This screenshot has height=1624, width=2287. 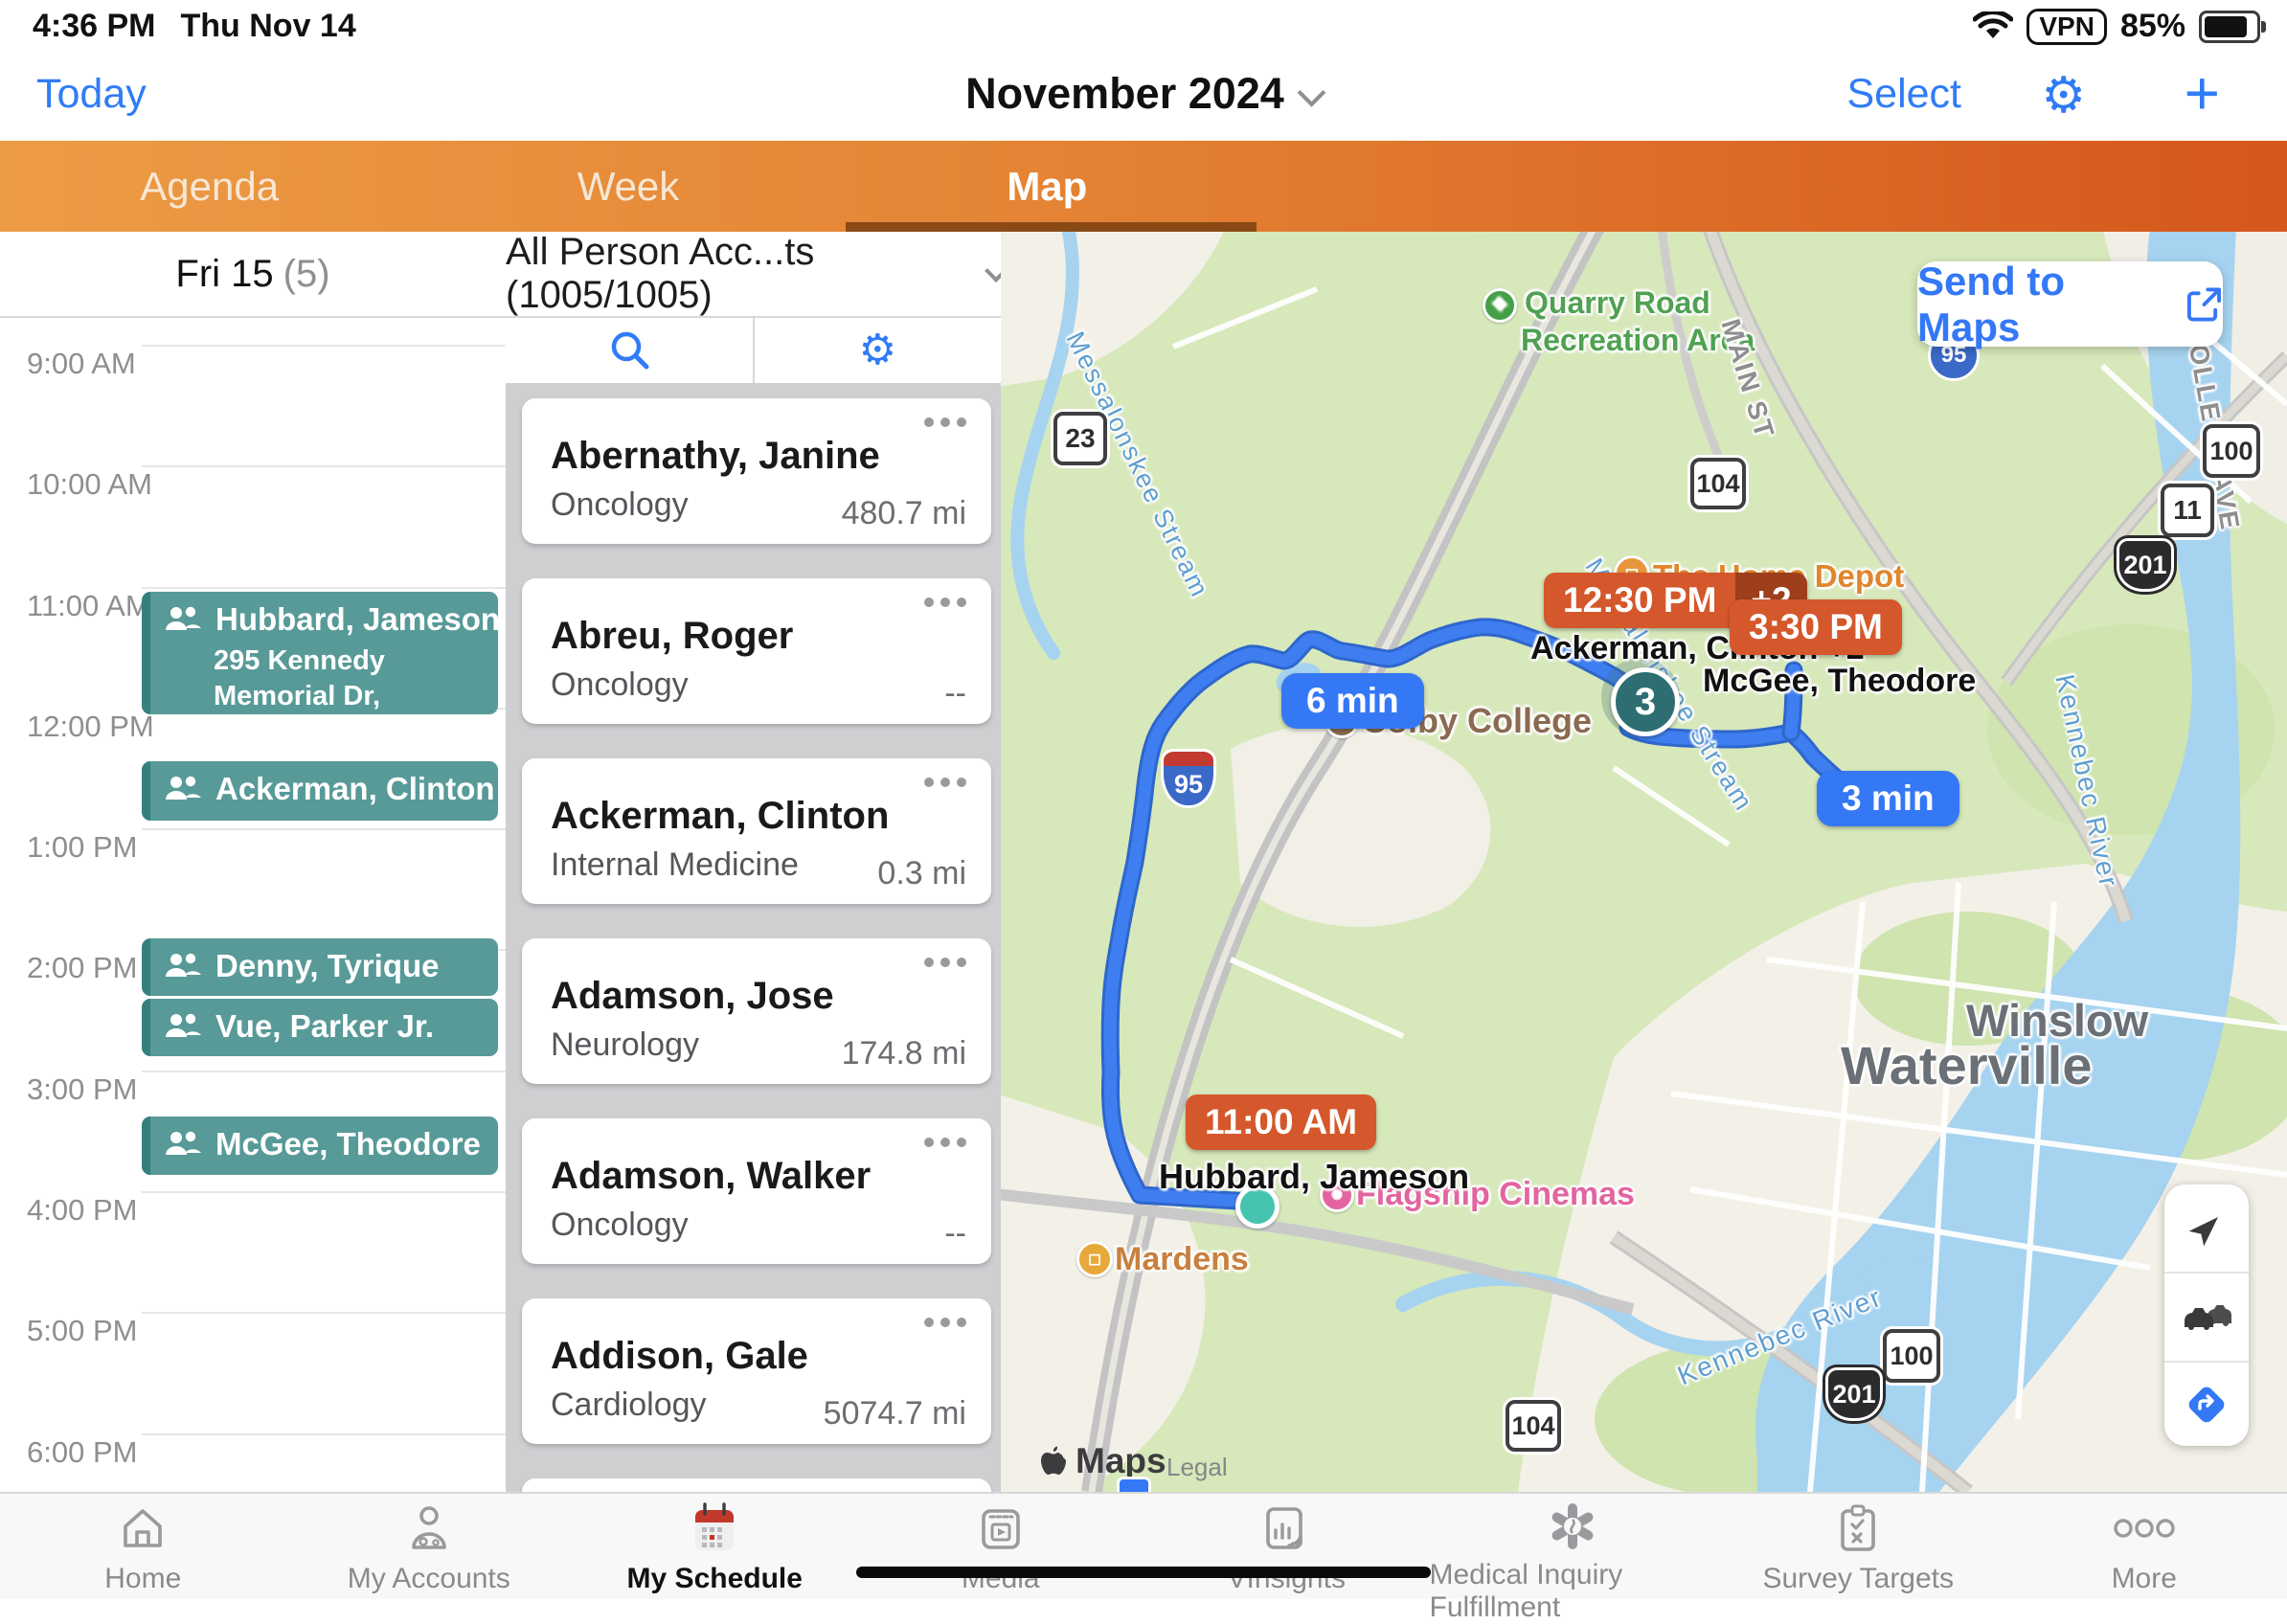 I want to click on send-to-maps-button: Send to Maps, so click(x=2070, y=304).